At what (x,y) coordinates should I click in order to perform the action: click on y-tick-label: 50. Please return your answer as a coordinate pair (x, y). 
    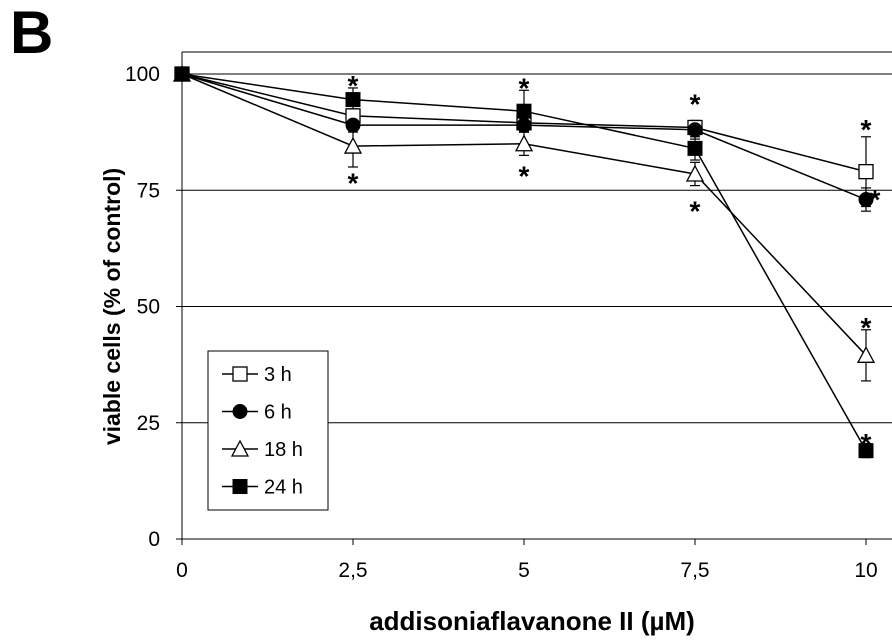
    Looking at the image, I should click on (148, 307).